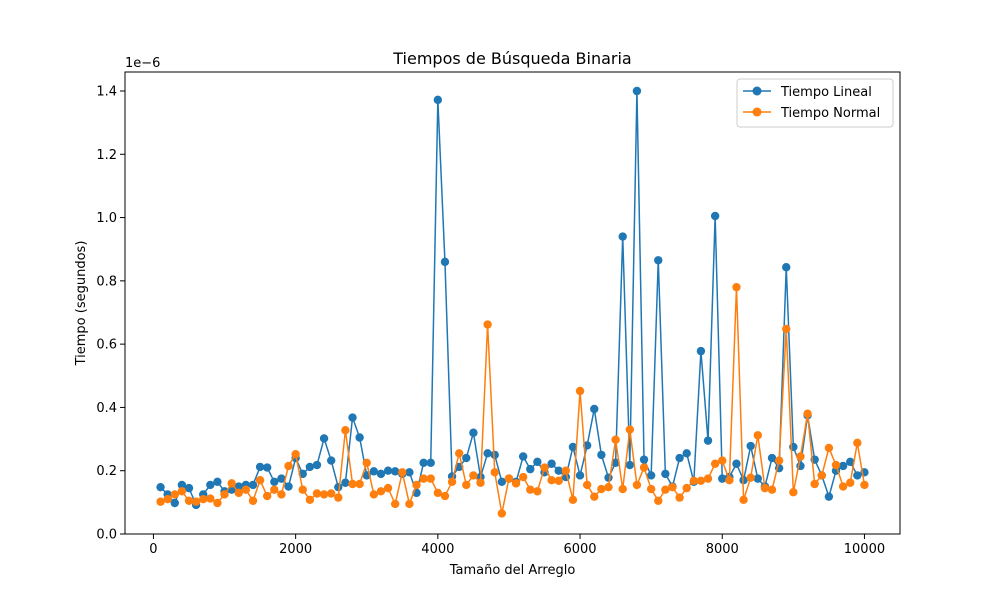  I want to click on legend-label-tiempo-normal: Tiempo Normal, so click(830, 113).